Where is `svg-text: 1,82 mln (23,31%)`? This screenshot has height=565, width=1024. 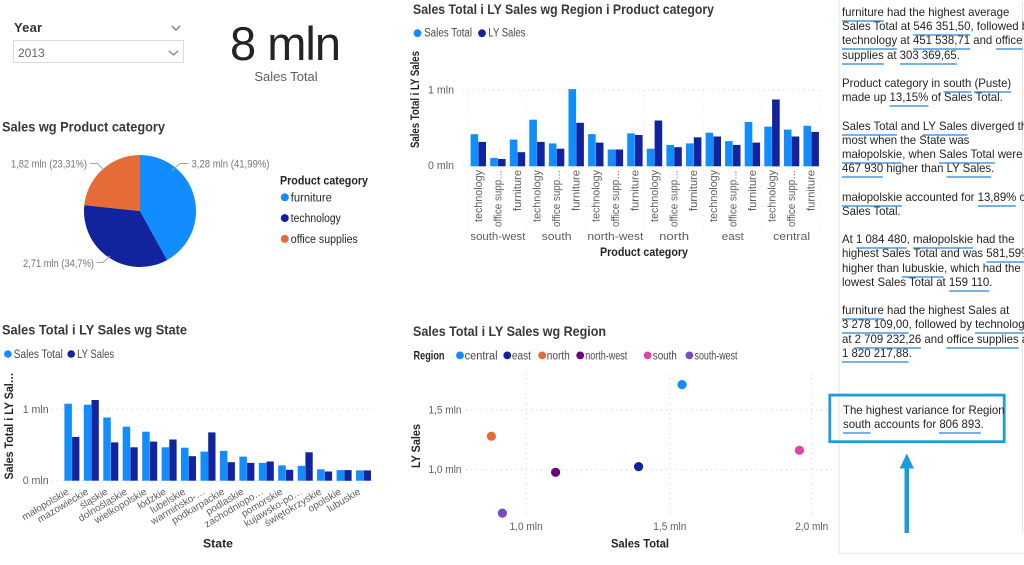
svg-text: 1,82 mln (23,31%) is located at coordinates (49, 165).